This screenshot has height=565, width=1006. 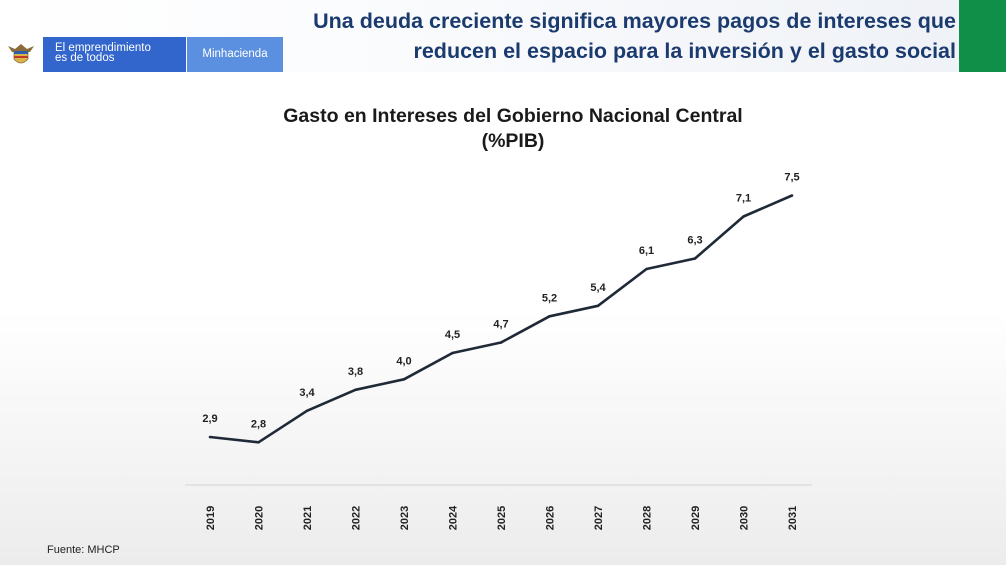 I want to click on data-label: 7,5, so click(x=791, y=178).